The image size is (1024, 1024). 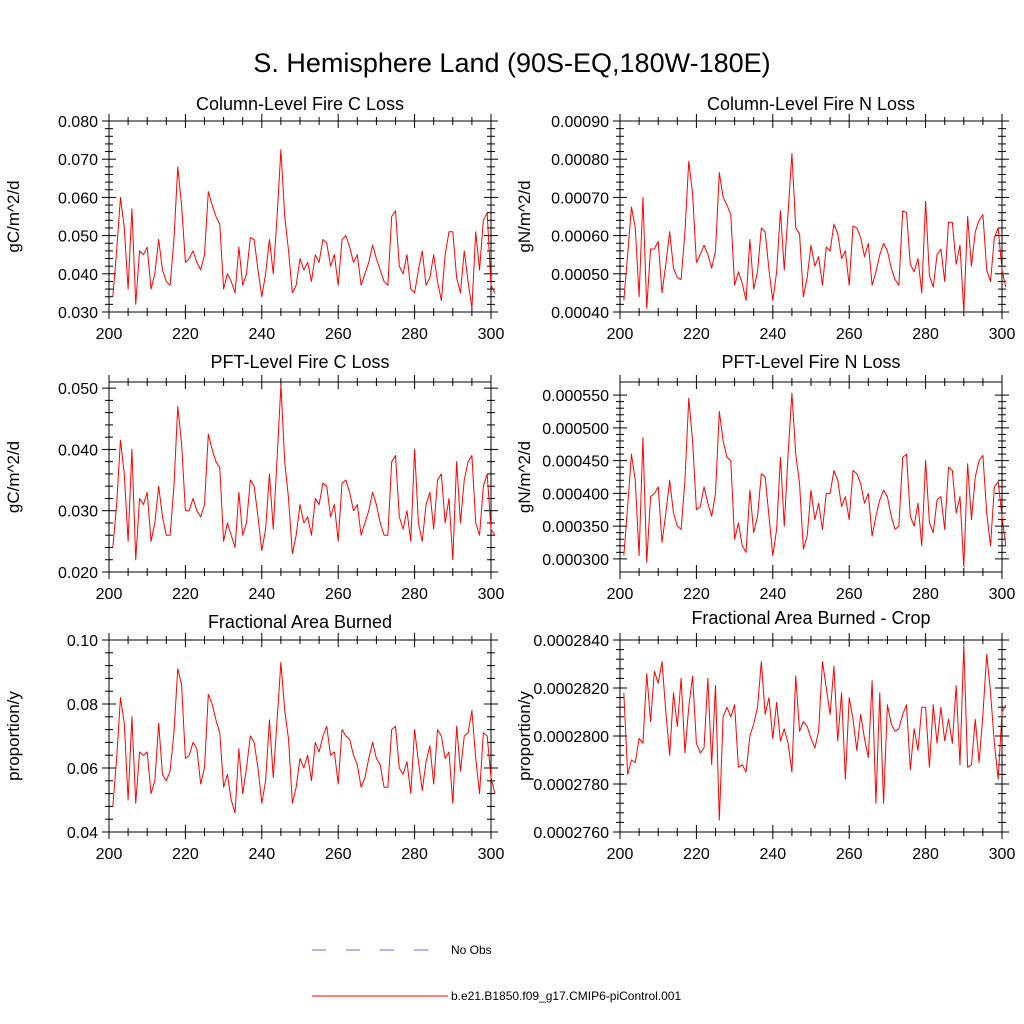 What do you see at coordinates (811, 104) in the screenshot?
I see `panel-title: Column-Level Fire N Loss` at bounding box center [811, 104].